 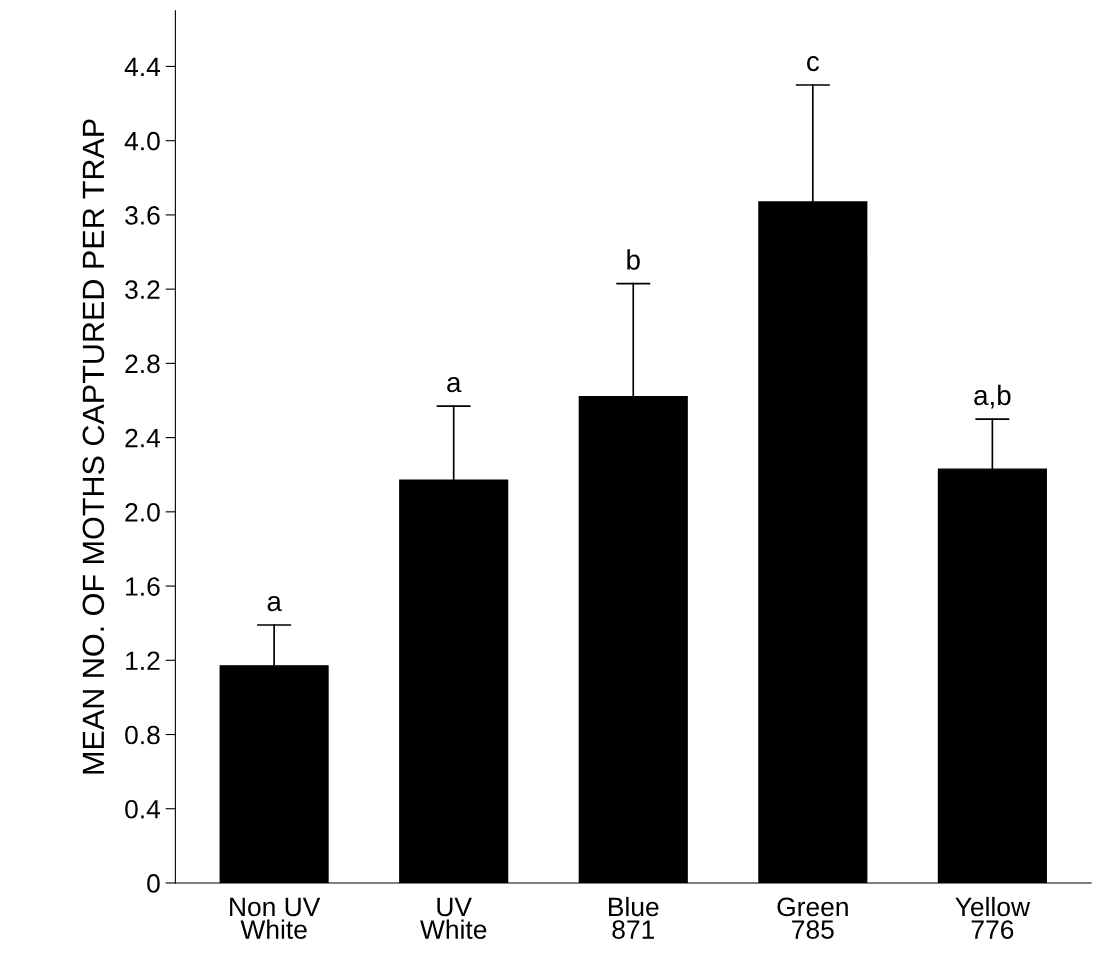 I want to click on annotation: b, so click(x=633, y=259).